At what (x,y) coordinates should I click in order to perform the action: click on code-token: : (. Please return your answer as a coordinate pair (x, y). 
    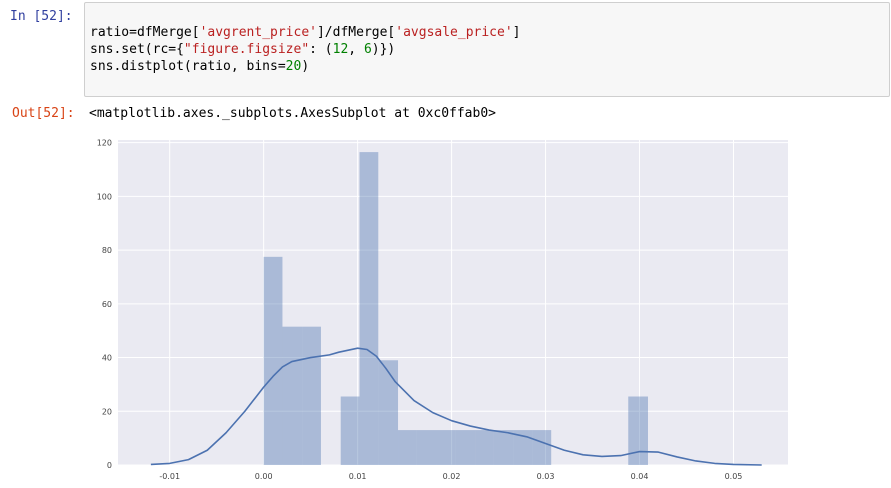
    Looking at the image, I should click on (321, 49).